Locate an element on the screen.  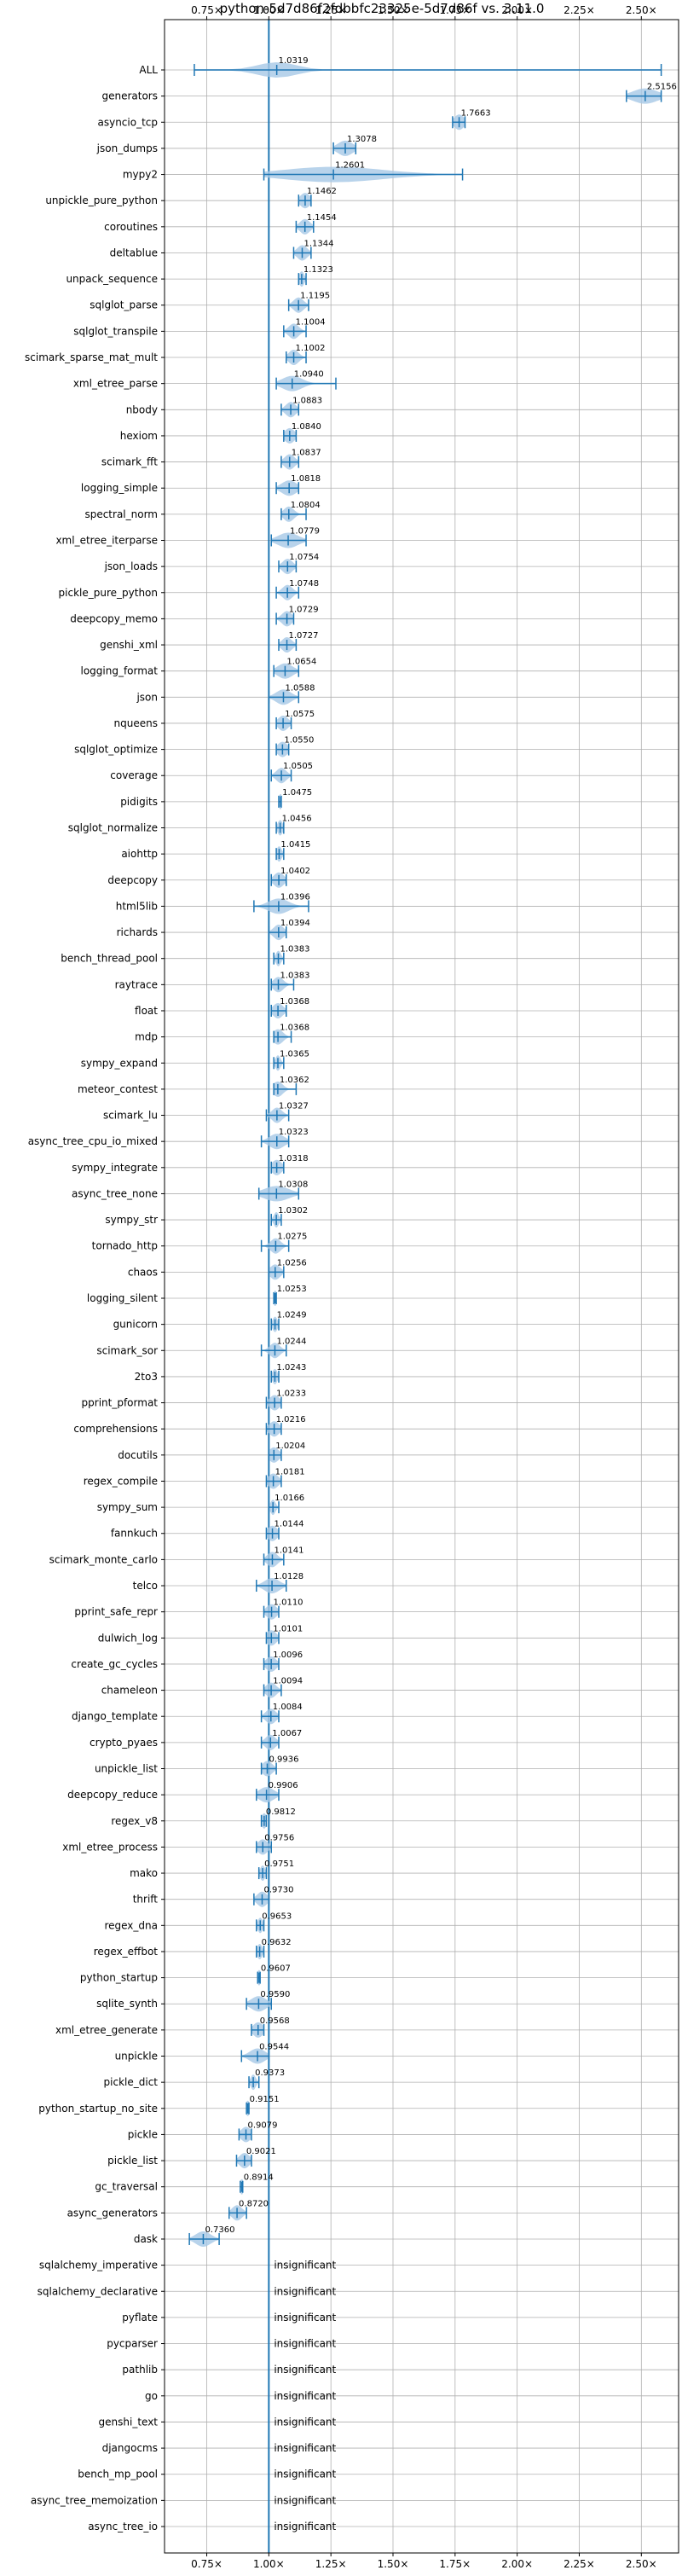
category-label: go is located at coordinates (151, 2396).